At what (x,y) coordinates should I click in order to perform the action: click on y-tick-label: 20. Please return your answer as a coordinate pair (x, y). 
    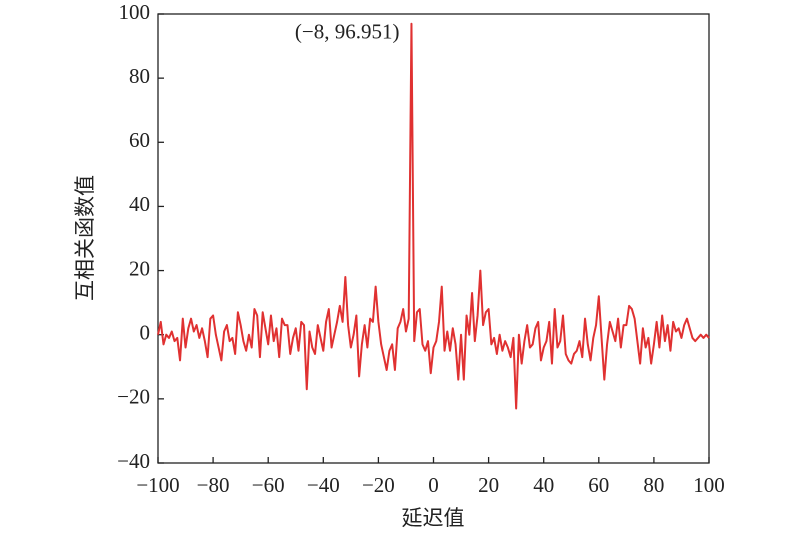
    Looking at the image, I should click on (139, 268).